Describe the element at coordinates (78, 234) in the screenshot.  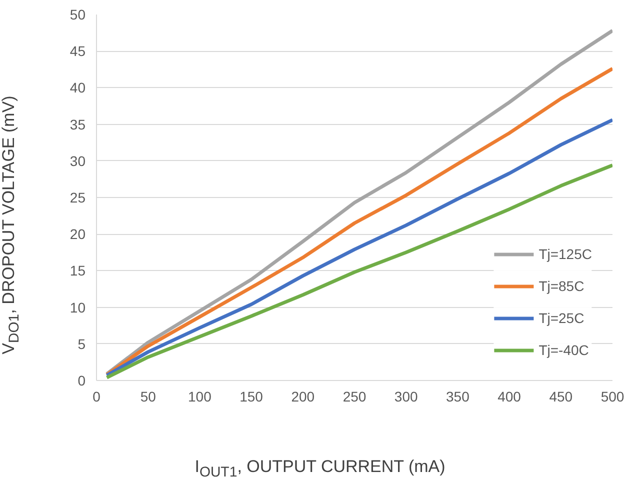
I see `y-tick-label: 20` at that location.